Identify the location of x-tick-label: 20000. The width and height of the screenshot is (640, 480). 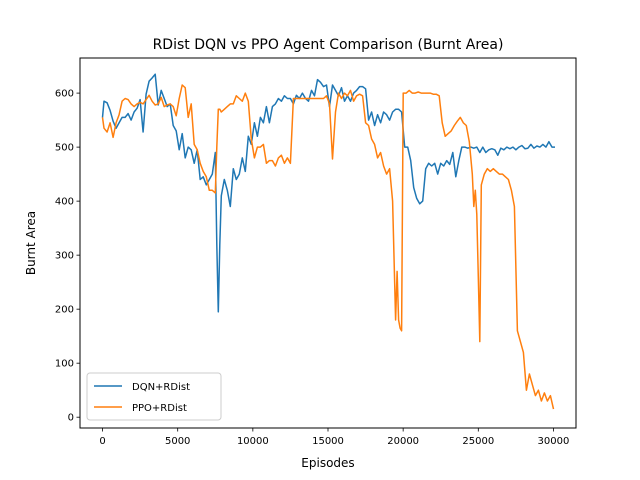
(403, 441).